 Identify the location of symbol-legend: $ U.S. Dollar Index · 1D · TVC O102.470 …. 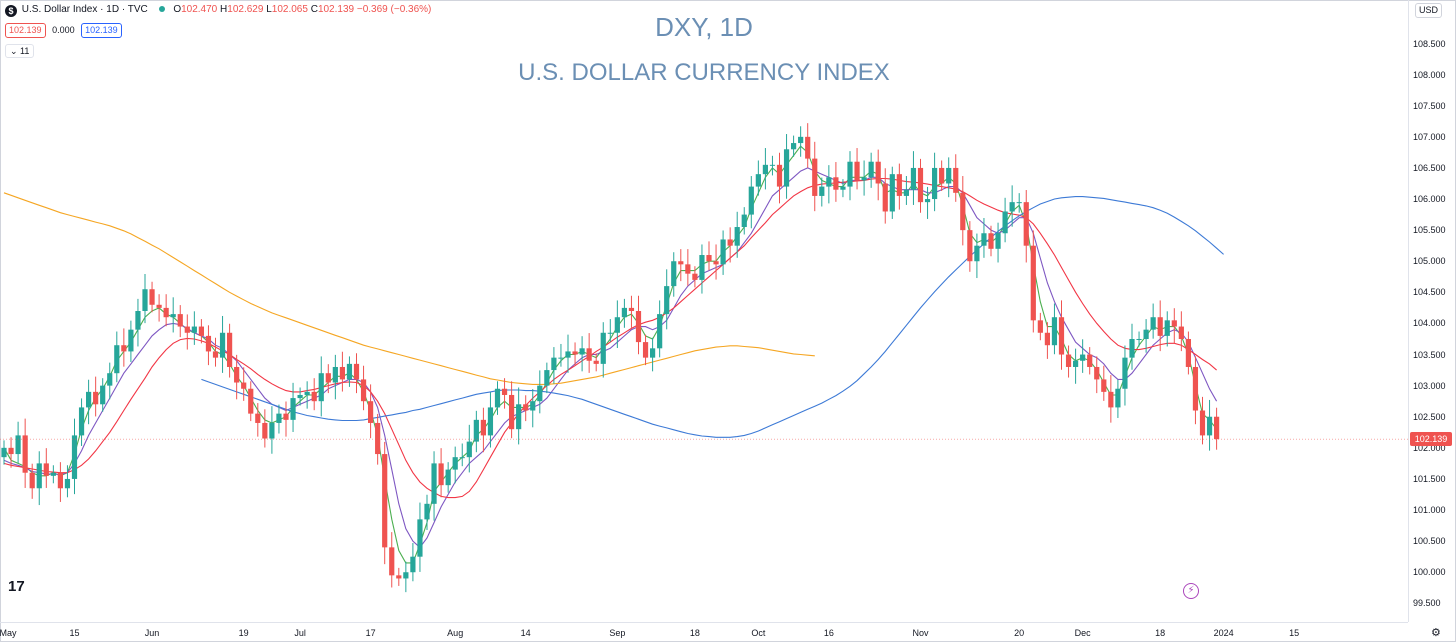
(218, 10).